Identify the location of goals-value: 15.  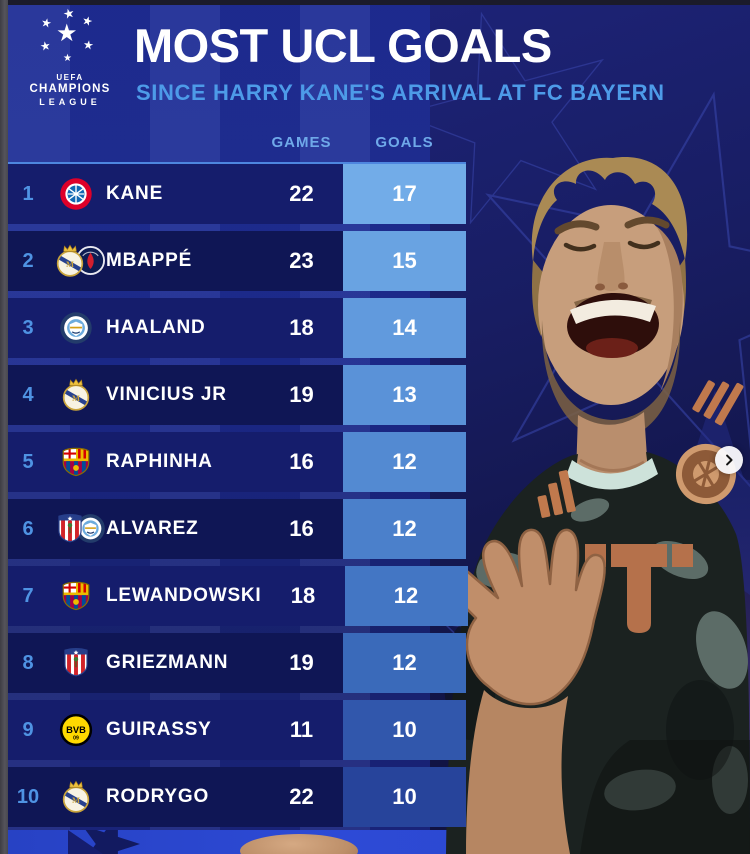
(404, 260).